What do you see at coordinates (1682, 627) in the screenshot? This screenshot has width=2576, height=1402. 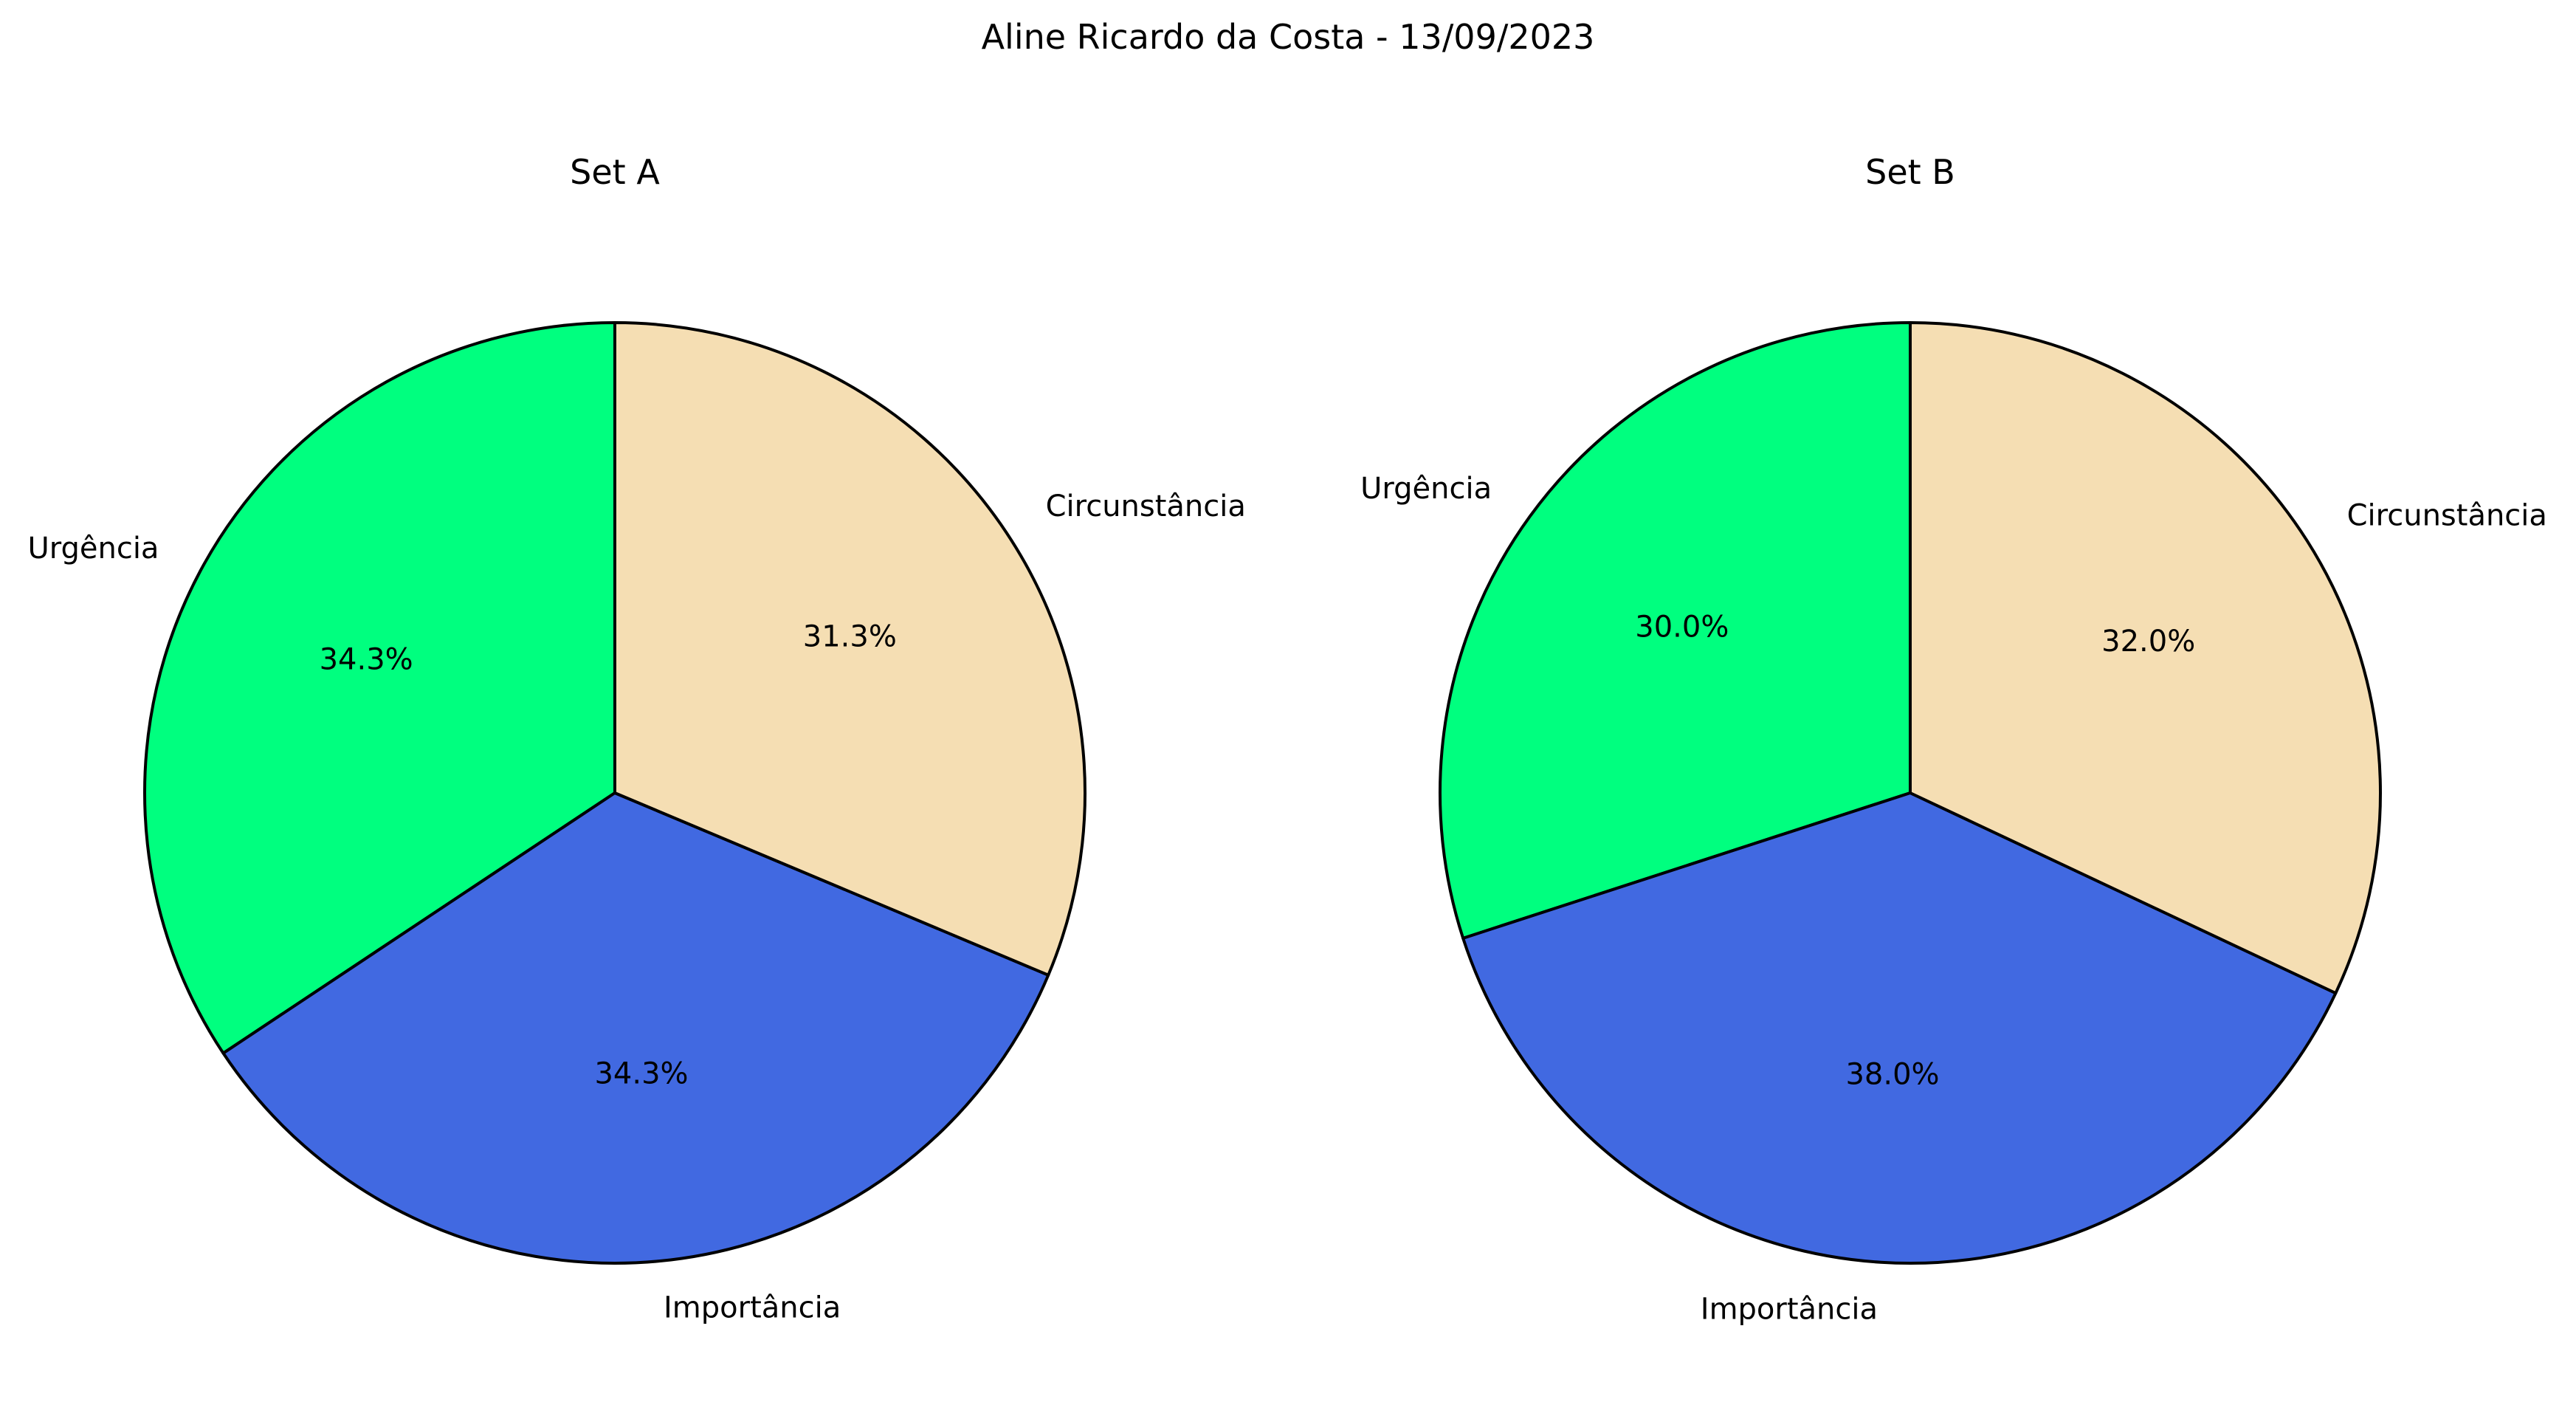 I see `percent-label-urgencia-set-b: 30.0%` at bounding box center [1682, 627].